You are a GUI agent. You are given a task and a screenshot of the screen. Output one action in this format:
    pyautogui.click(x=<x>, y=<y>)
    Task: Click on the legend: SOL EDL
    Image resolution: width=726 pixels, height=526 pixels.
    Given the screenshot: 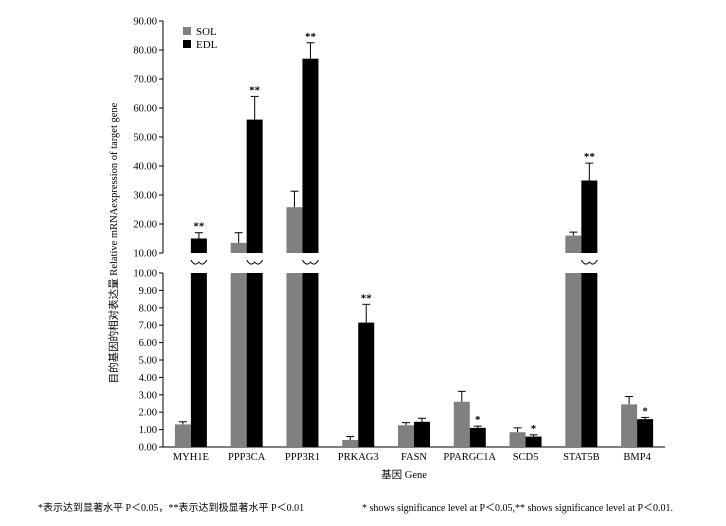 What is the action you would take?
    pyautogui.click(x=200, y=38)
    